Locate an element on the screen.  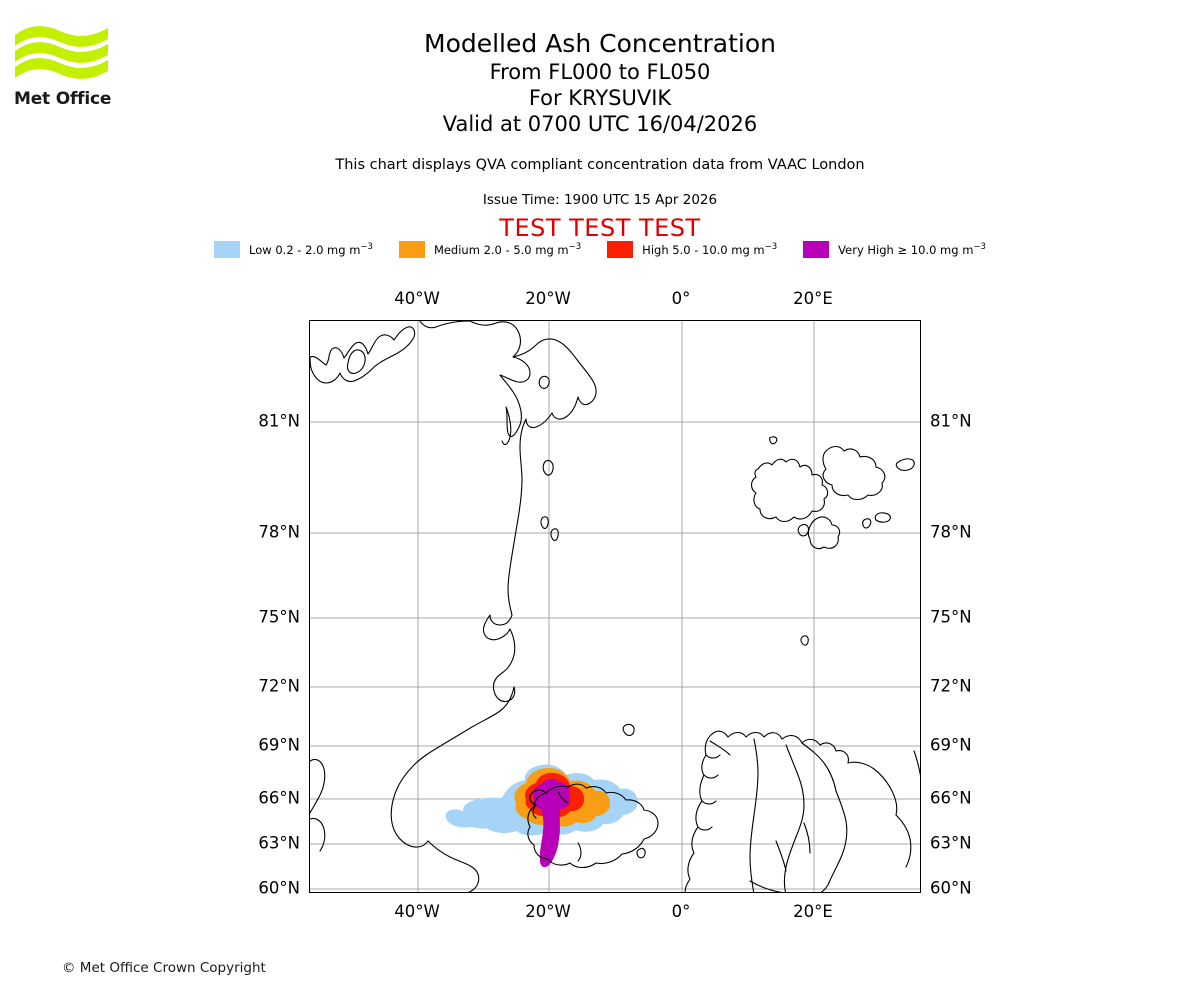
lat-label-left-69n: 69°N is located at coordinates (279, 745).